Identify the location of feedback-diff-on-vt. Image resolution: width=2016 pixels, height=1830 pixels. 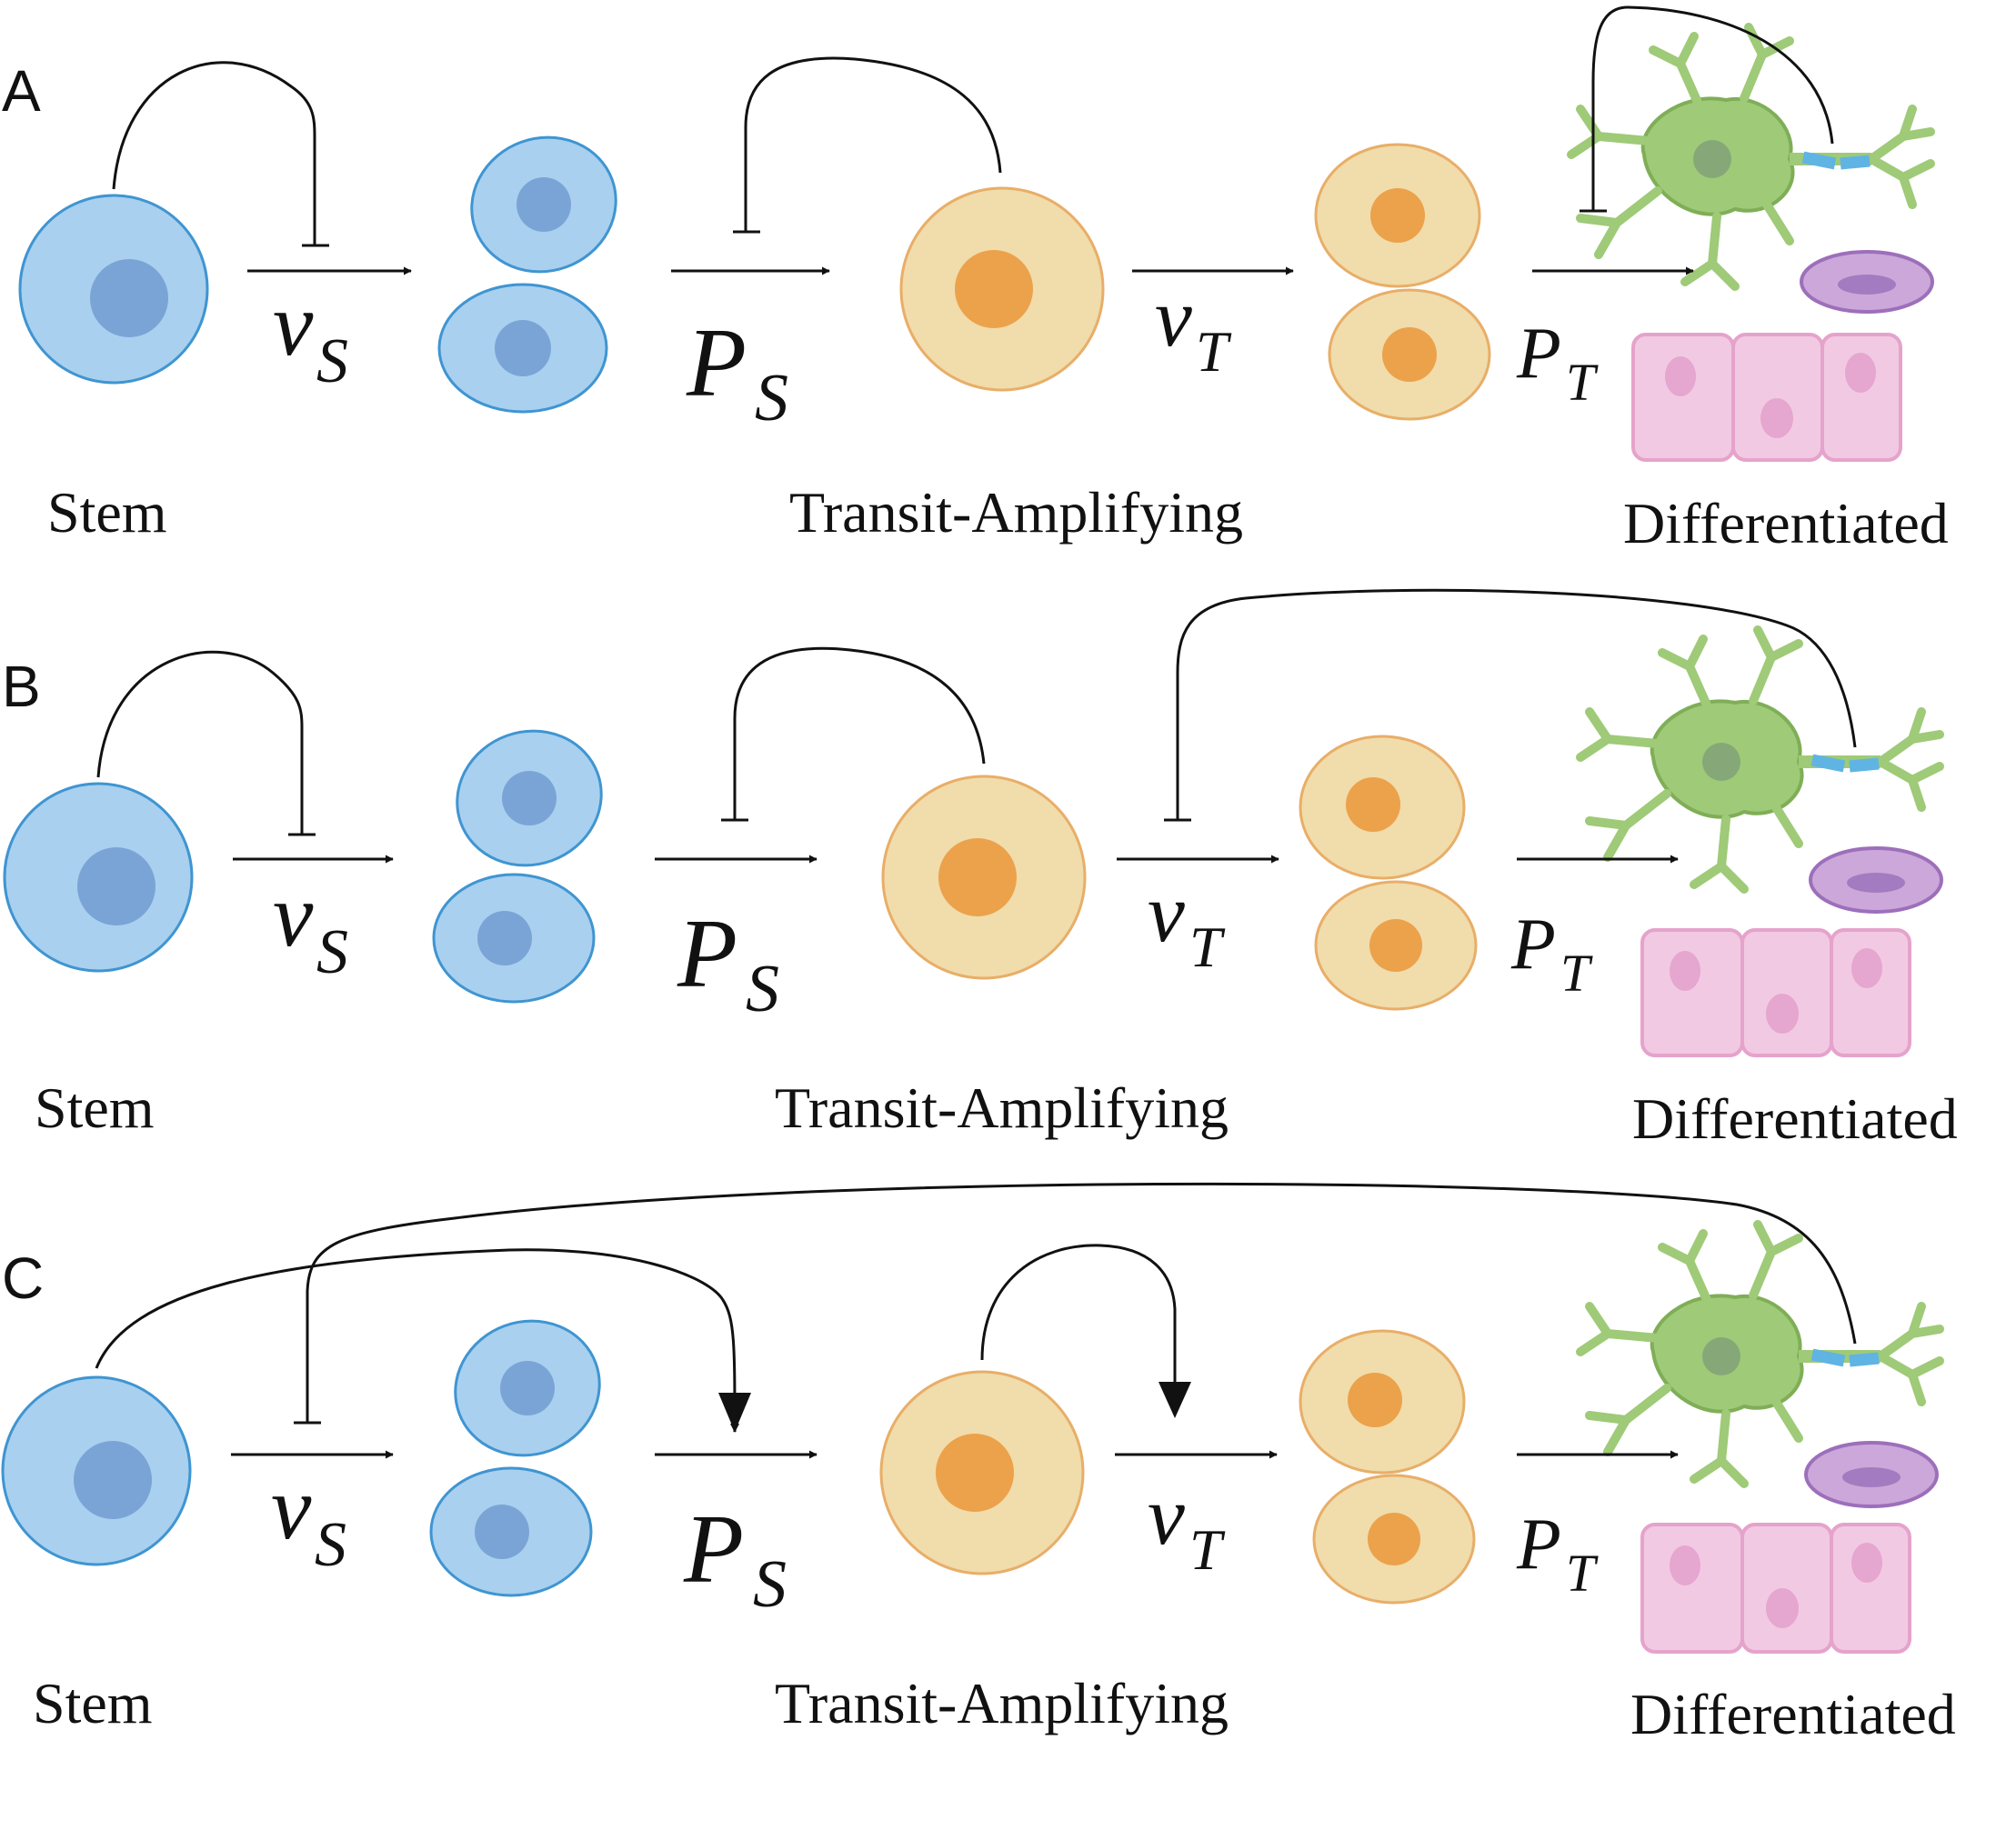
(1516, 704).